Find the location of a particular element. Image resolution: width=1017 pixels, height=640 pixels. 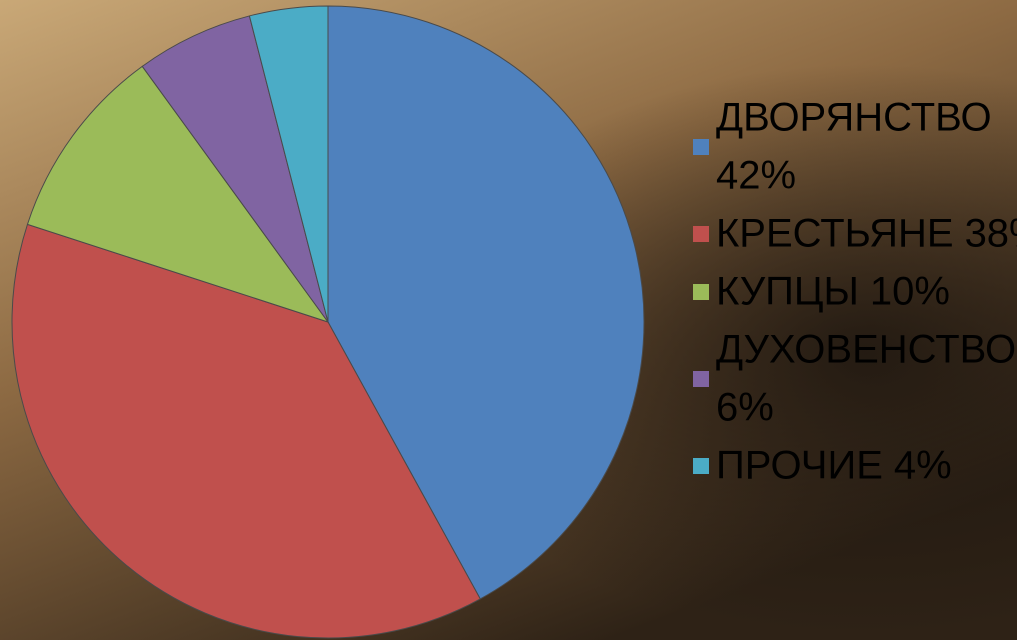

legend-label: ПРОЧИЕ is located at coordinates (799, 466).